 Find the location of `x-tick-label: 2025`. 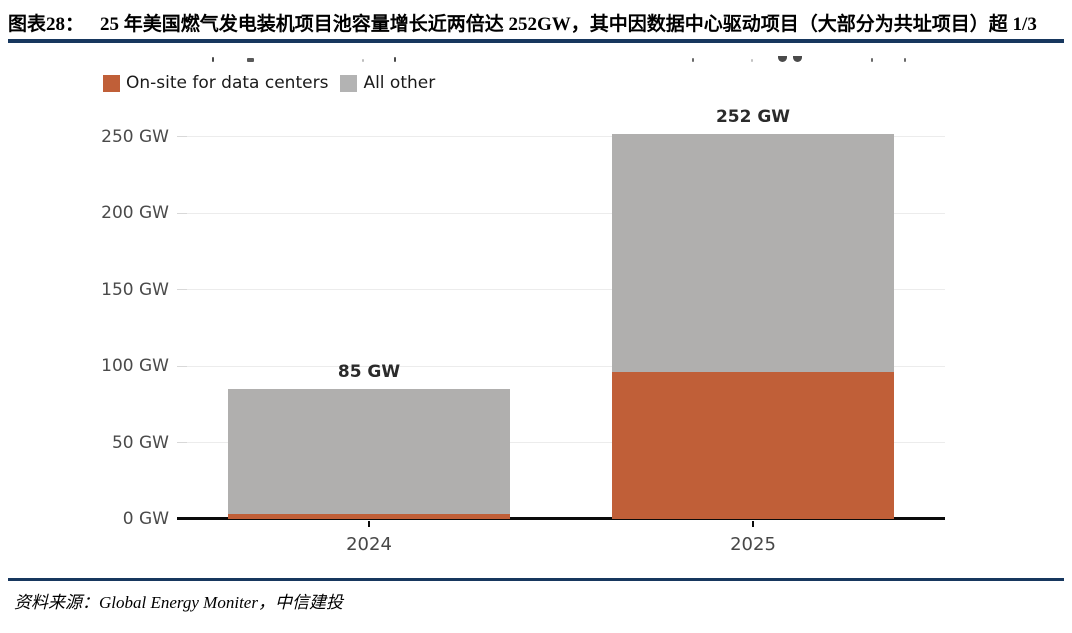

x-tick-label: 2025 is located at coordinates (753, 544).